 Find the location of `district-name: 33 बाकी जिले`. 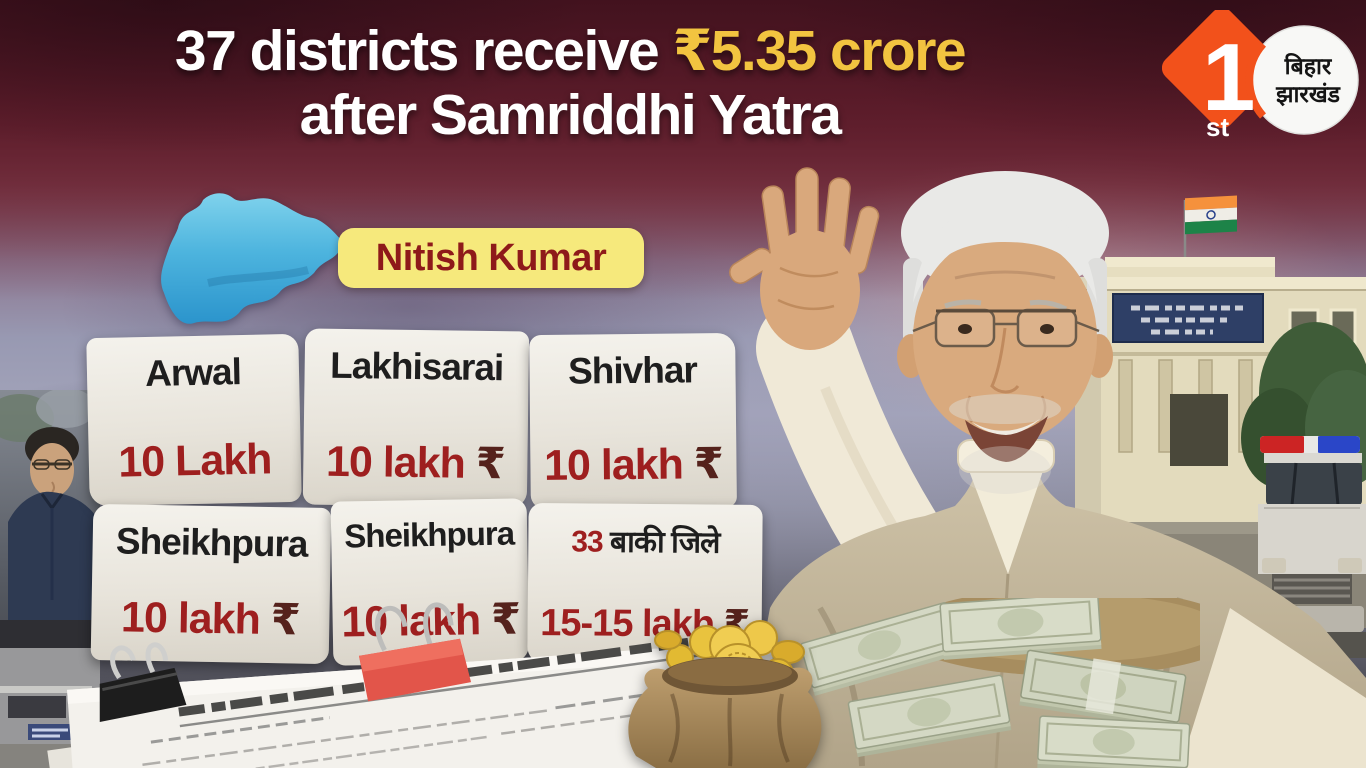

district-name: 33 बाकी जिले is located at coordinates (645, 542).